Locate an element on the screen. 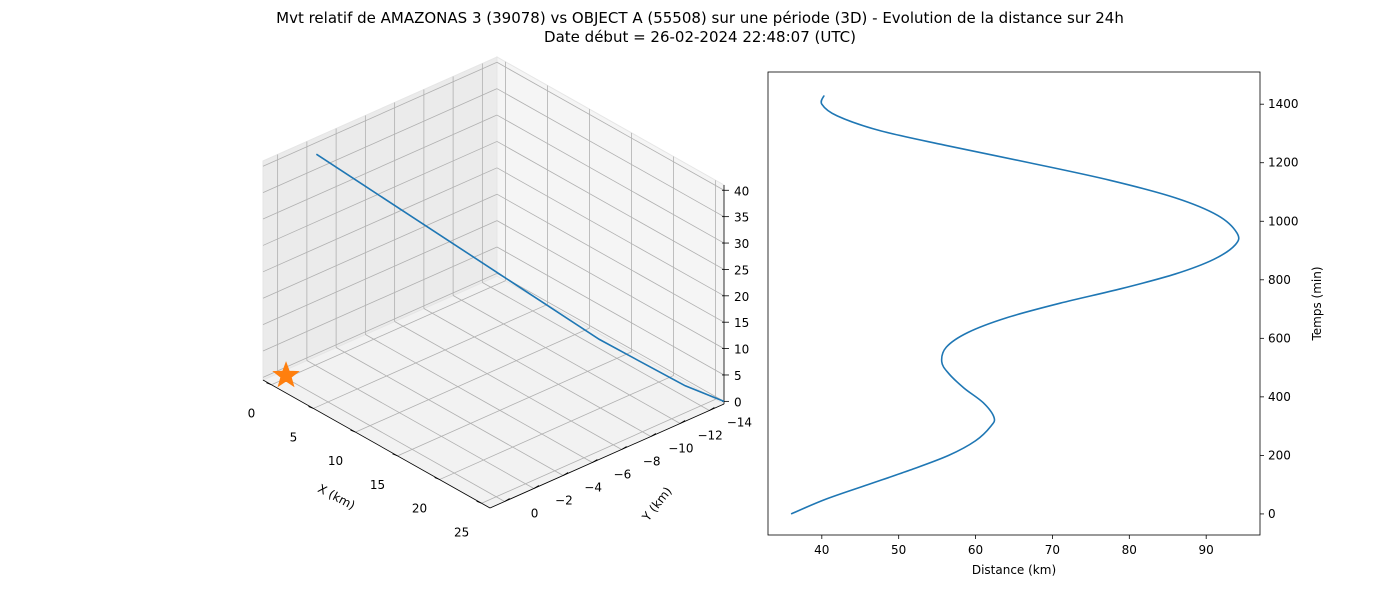 The image size is (1400, 600). x-tick-label: 25 is located at coordinates (461, 532).